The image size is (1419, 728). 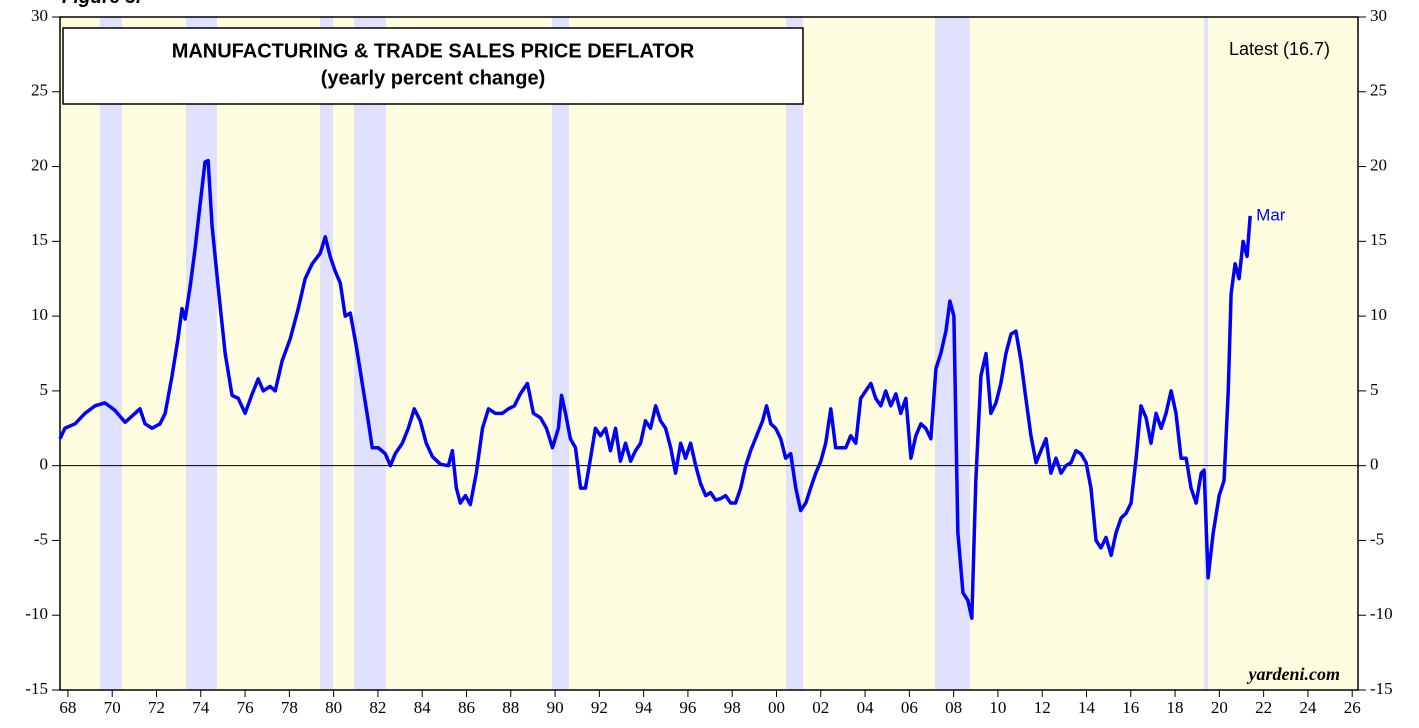 I want to click on x-tick-label: 26, so click(x=1352, y=707).